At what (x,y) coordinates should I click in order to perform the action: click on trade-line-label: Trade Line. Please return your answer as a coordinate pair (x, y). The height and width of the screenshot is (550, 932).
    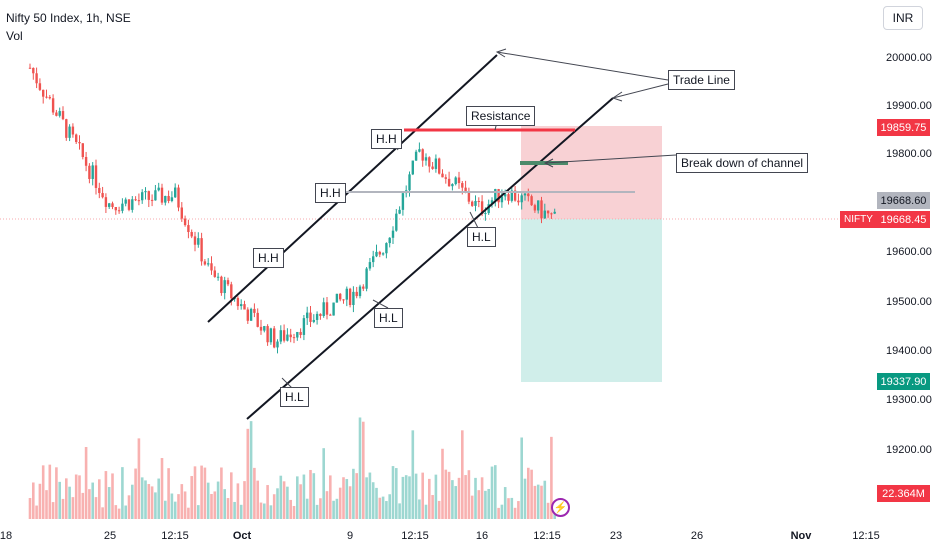
    Looking at the image, I should click on (701, 80).